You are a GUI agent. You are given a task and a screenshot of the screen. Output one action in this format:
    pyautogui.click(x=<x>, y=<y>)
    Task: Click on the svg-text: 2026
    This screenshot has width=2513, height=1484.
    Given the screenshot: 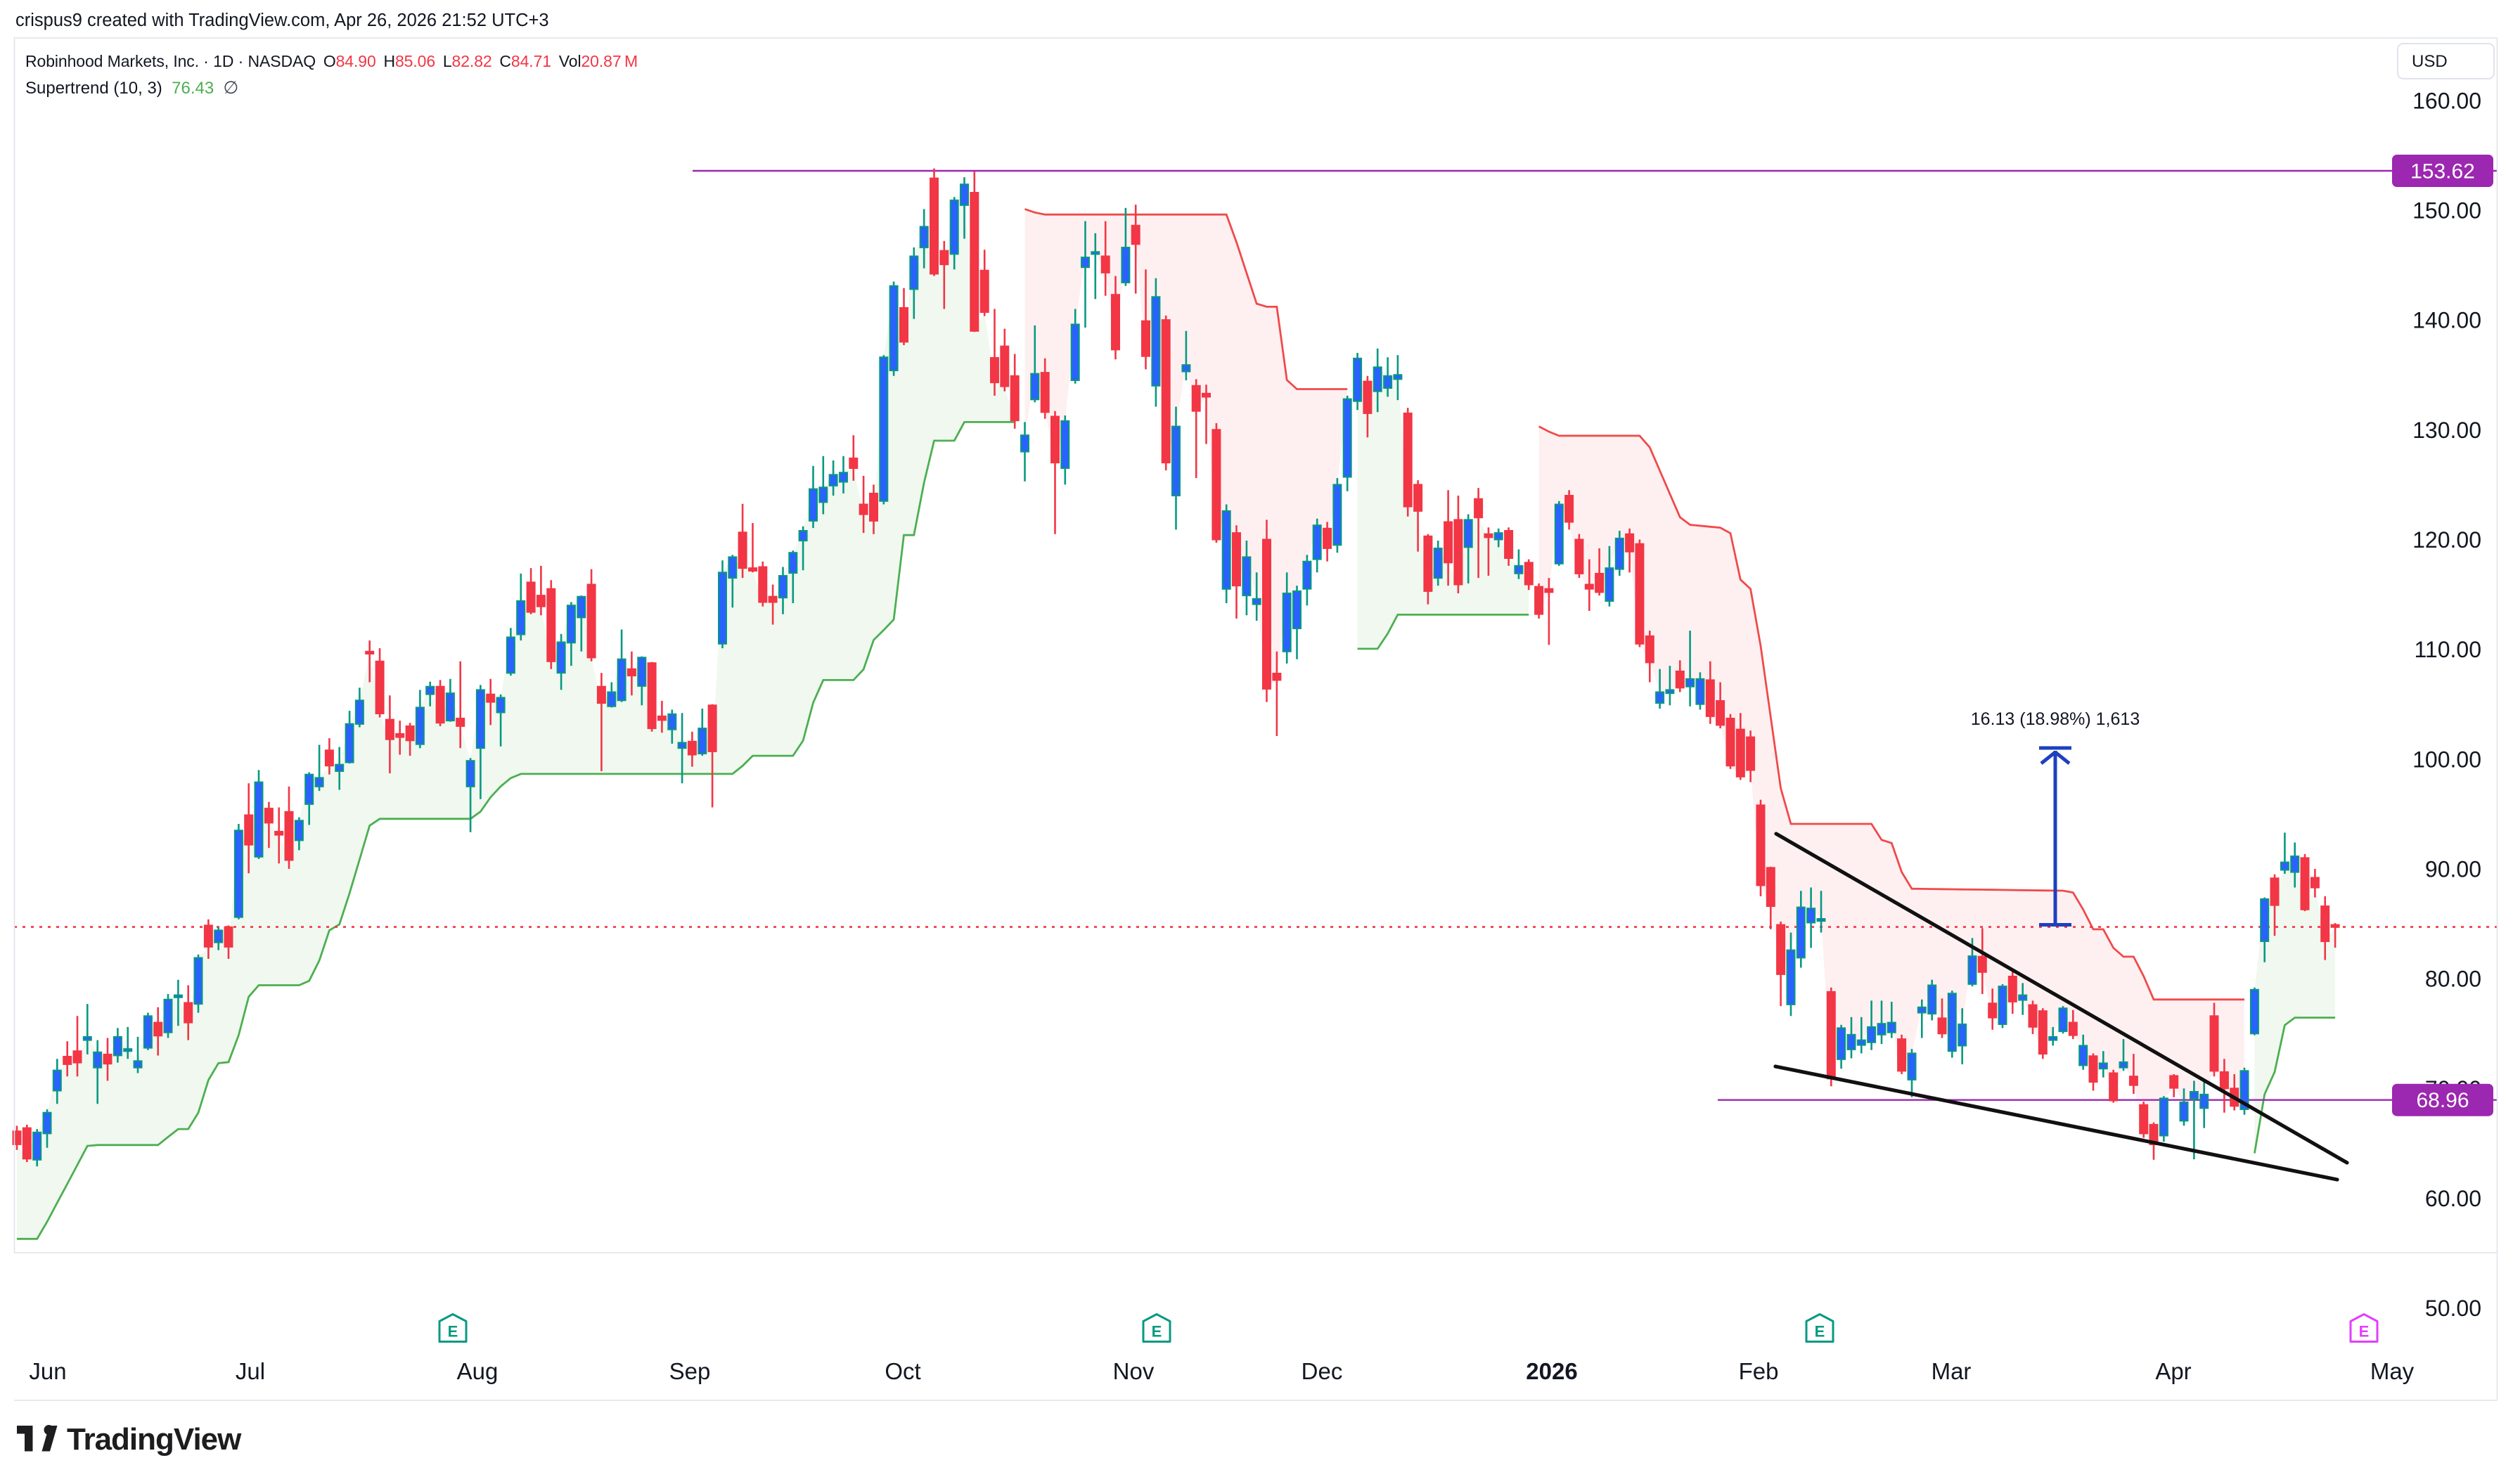 What is the action you would take?
    pyautogui.click(x=1551, y=1371)
    